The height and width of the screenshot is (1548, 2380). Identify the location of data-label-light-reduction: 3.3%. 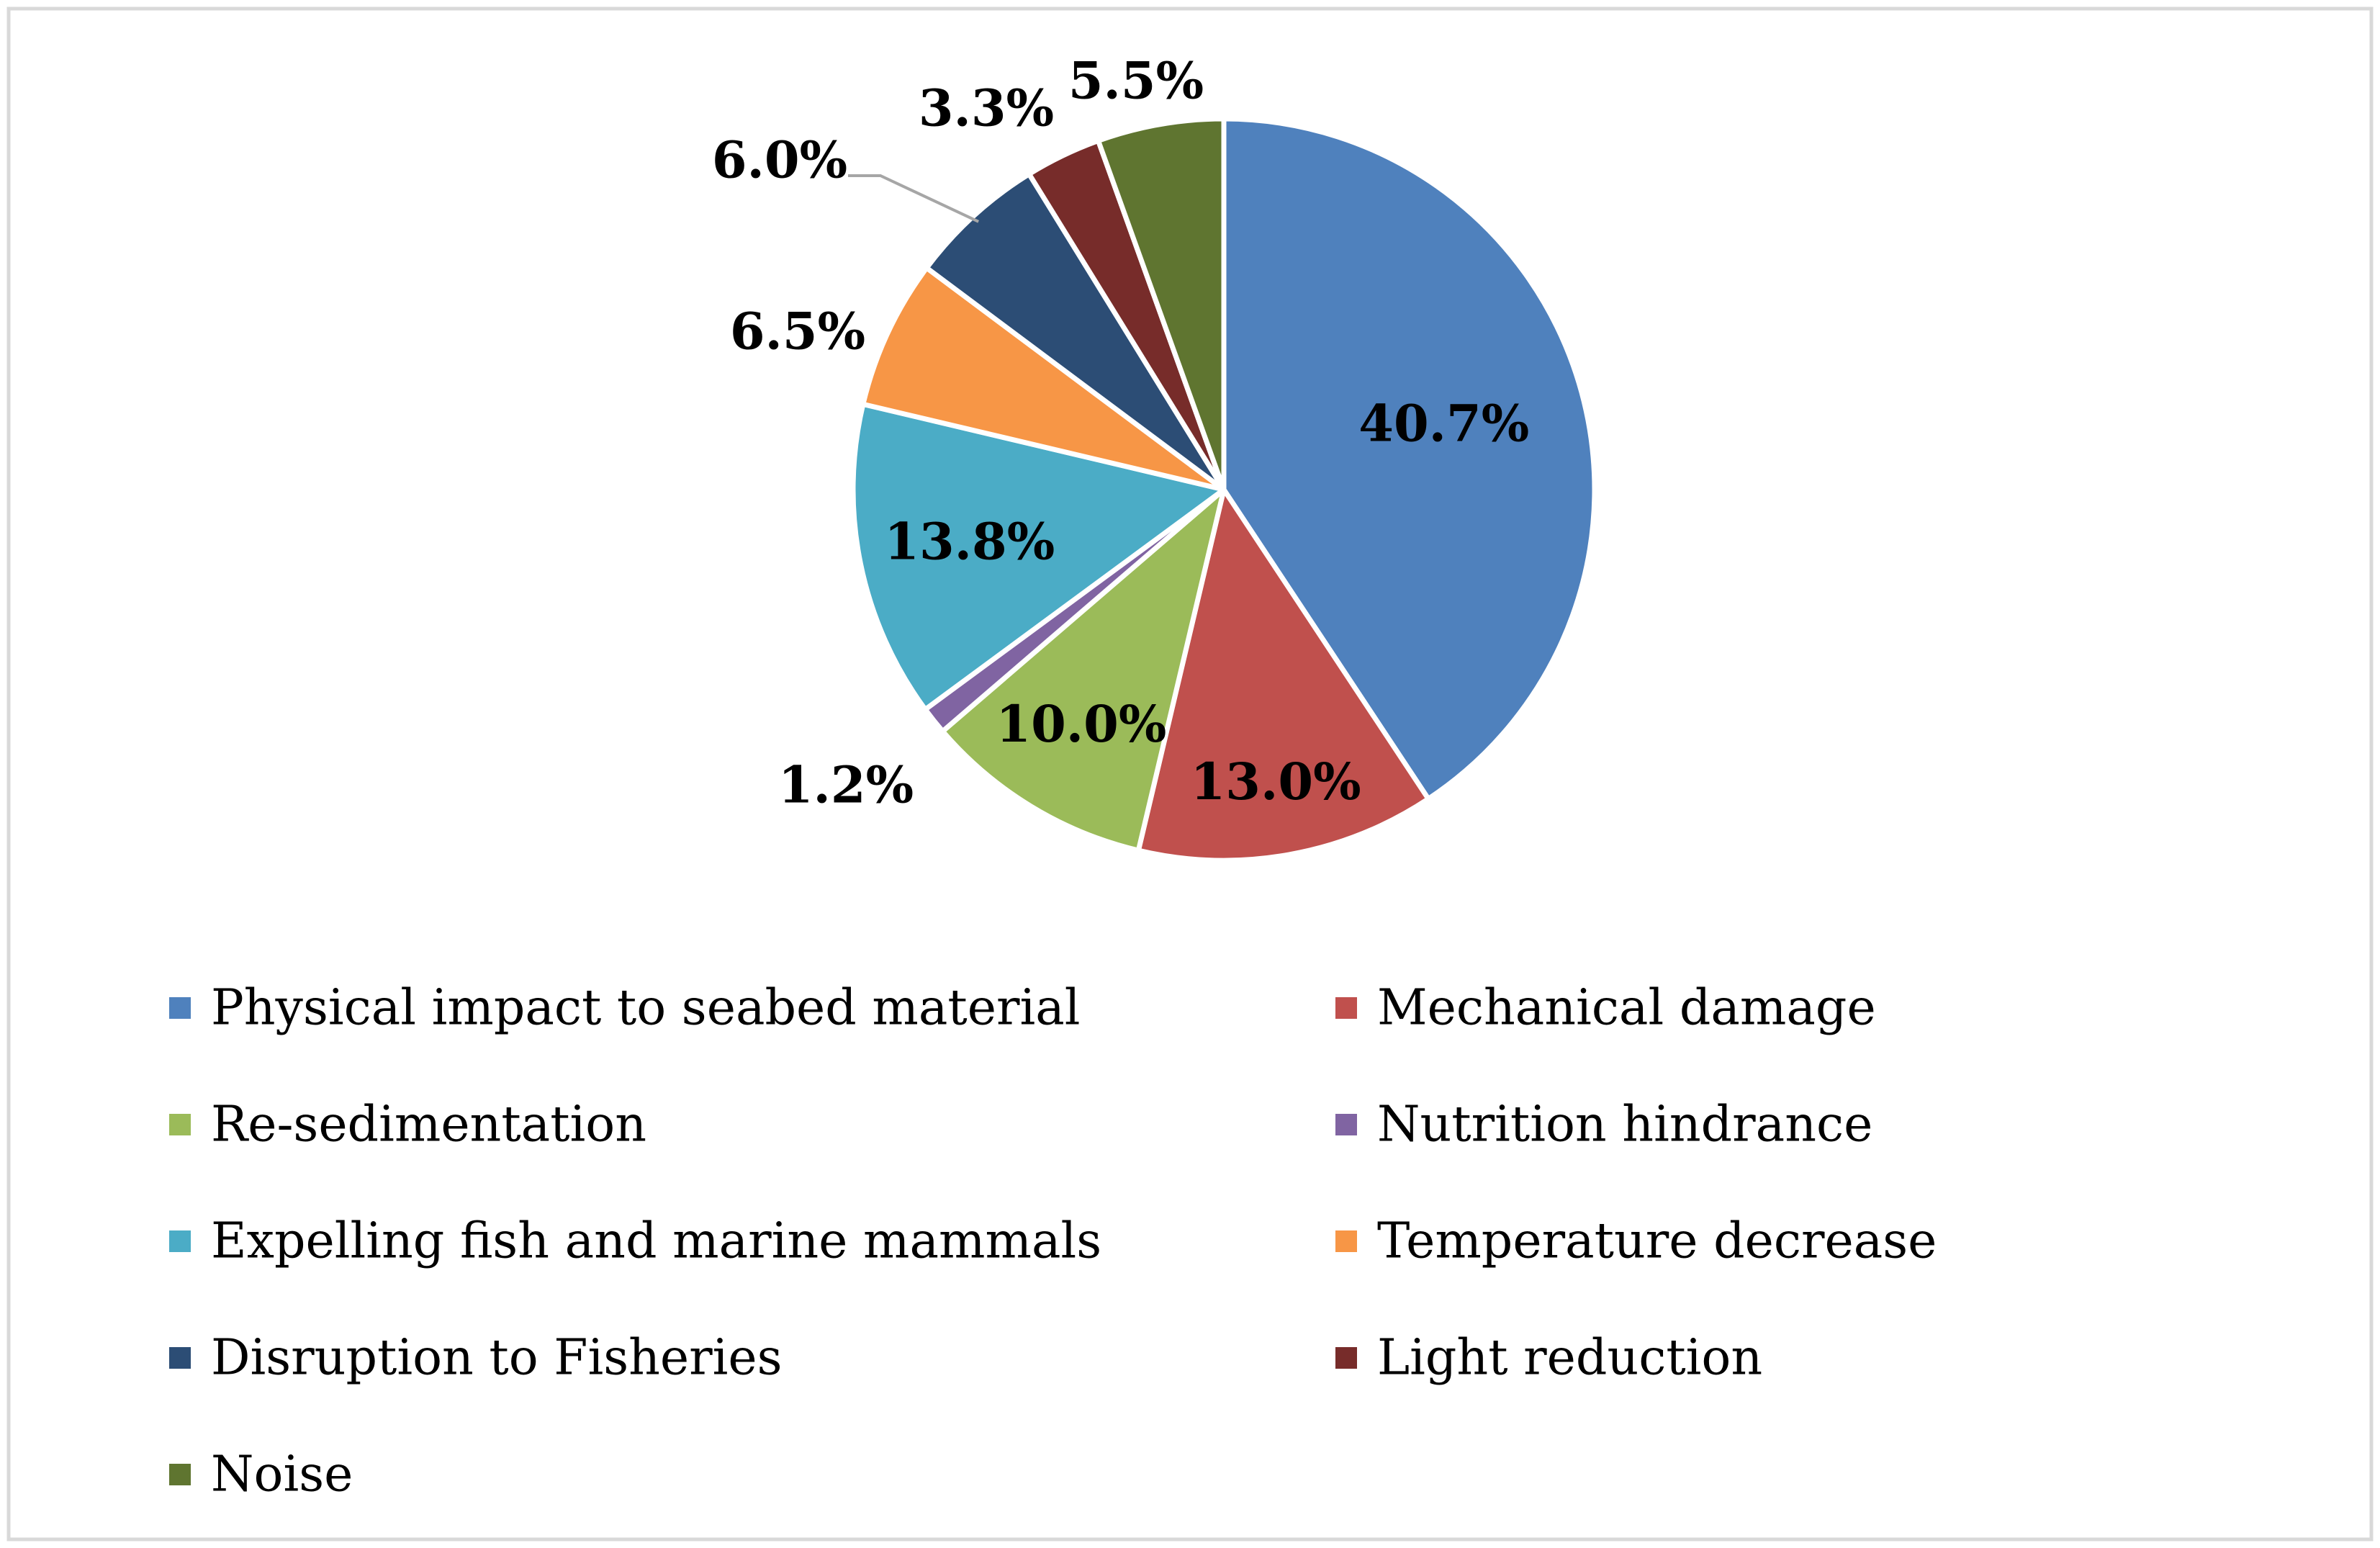
(986, 108).